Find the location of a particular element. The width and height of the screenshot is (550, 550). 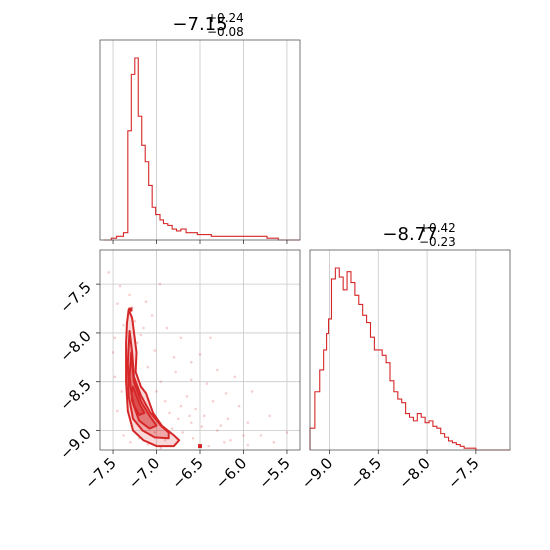

marginal-param2-median: −8.77 is located at coordinates (409, 234).